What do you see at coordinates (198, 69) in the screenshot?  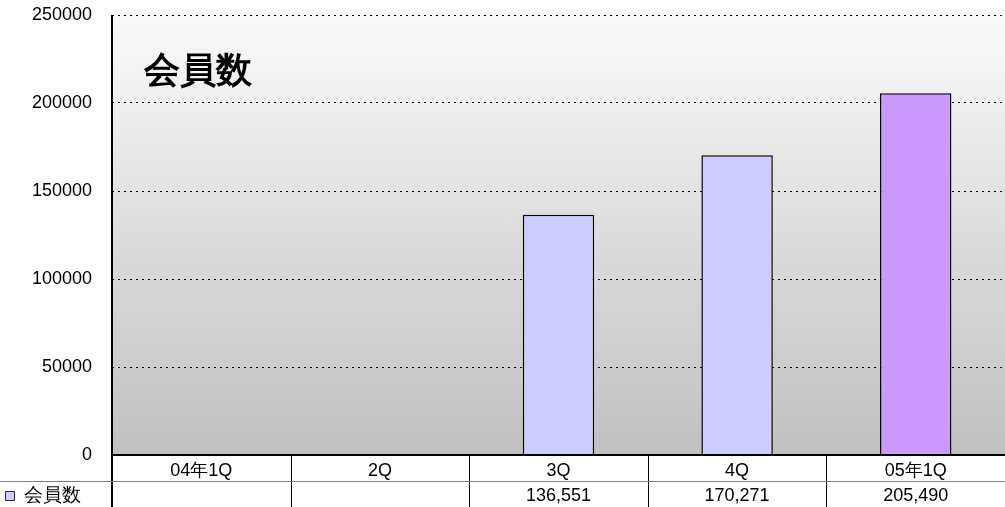 I see `text: 会員数` at bounding box center [198, 69].